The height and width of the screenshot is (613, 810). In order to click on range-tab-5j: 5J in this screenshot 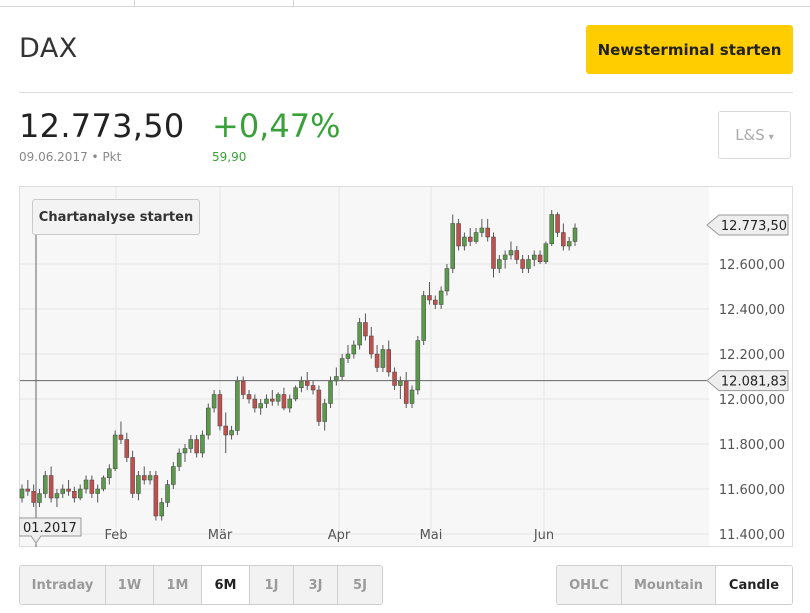, I will do `click(360, 585)`.